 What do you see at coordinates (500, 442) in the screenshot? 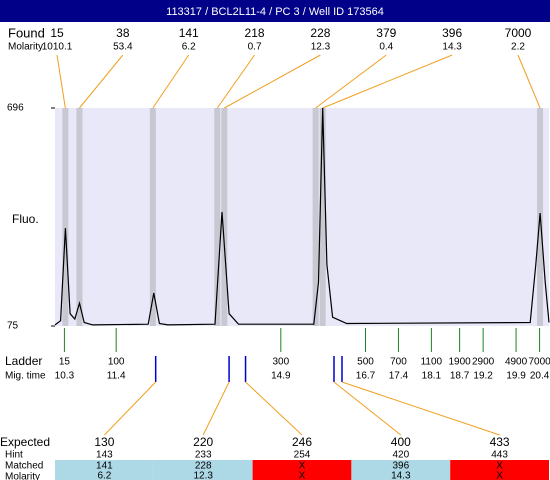
I see `expected-size: 433` at bounding box center [500, 442].